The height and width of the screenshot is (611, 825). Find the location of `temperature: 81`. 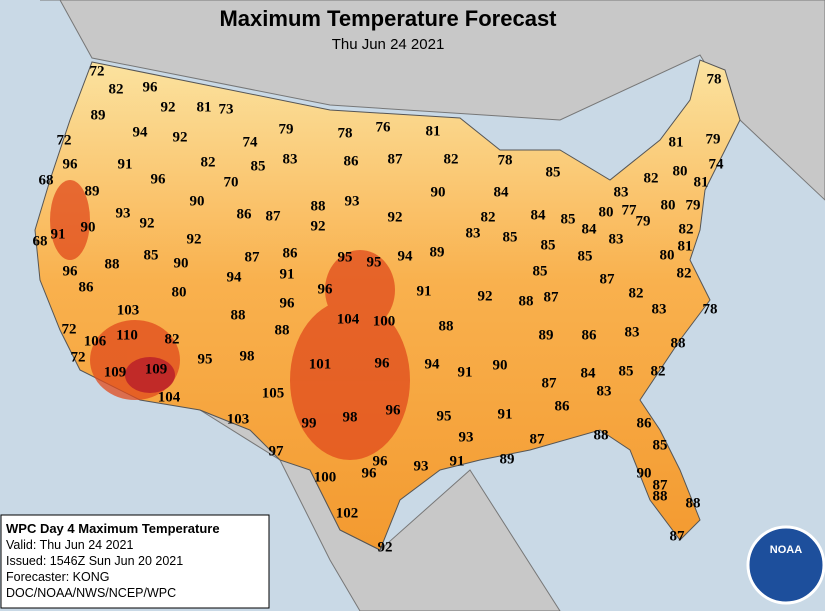

temperature: 81 is located at coordinates (701, 182).